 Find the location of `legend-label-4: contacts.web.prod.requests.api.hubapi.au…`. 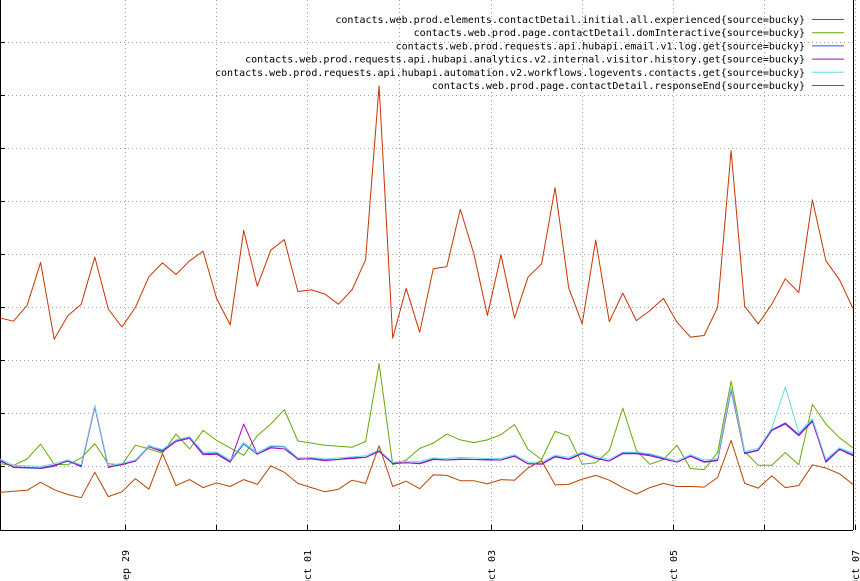

legend-label-4: contacts.web.prod.requests.api.hubapi.au… is located at coordinates (510, 73).